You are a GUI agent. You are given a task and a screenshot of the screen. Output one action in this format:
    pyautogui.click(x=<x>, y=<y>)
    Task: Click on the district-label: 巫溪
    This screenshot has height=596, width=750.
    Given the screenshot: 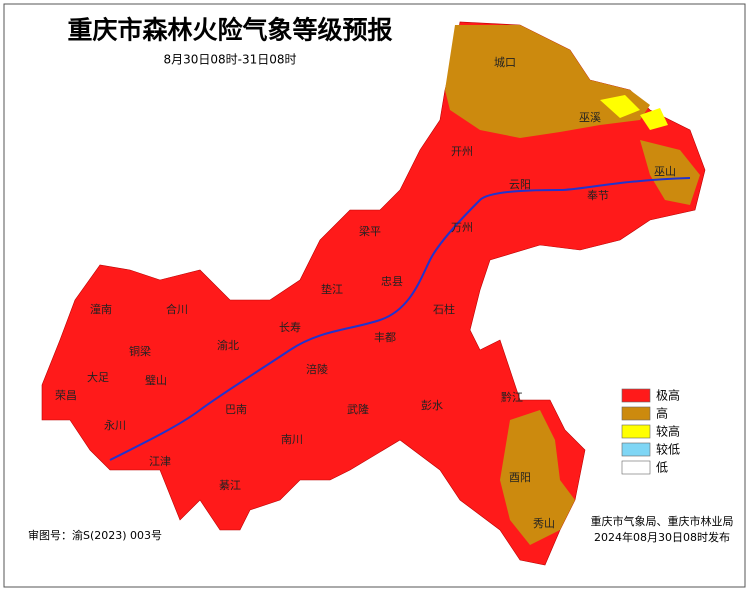 What is the action you would take?
    pyautogui.click(x=590, y=117)
    